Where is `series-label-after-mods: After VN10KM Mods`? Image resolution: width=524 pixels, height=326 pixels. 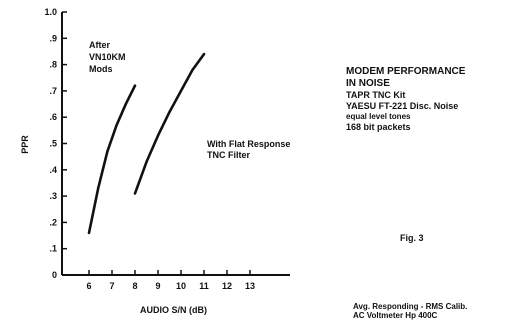 series-label-after-mods: After VN10KM Mods is located at coordinates (107, 57).